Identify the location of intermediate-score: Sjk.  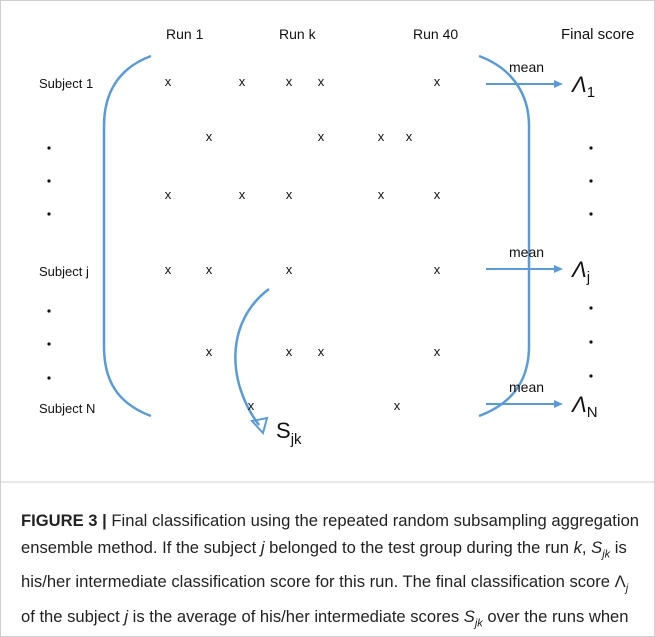
(289, 433).